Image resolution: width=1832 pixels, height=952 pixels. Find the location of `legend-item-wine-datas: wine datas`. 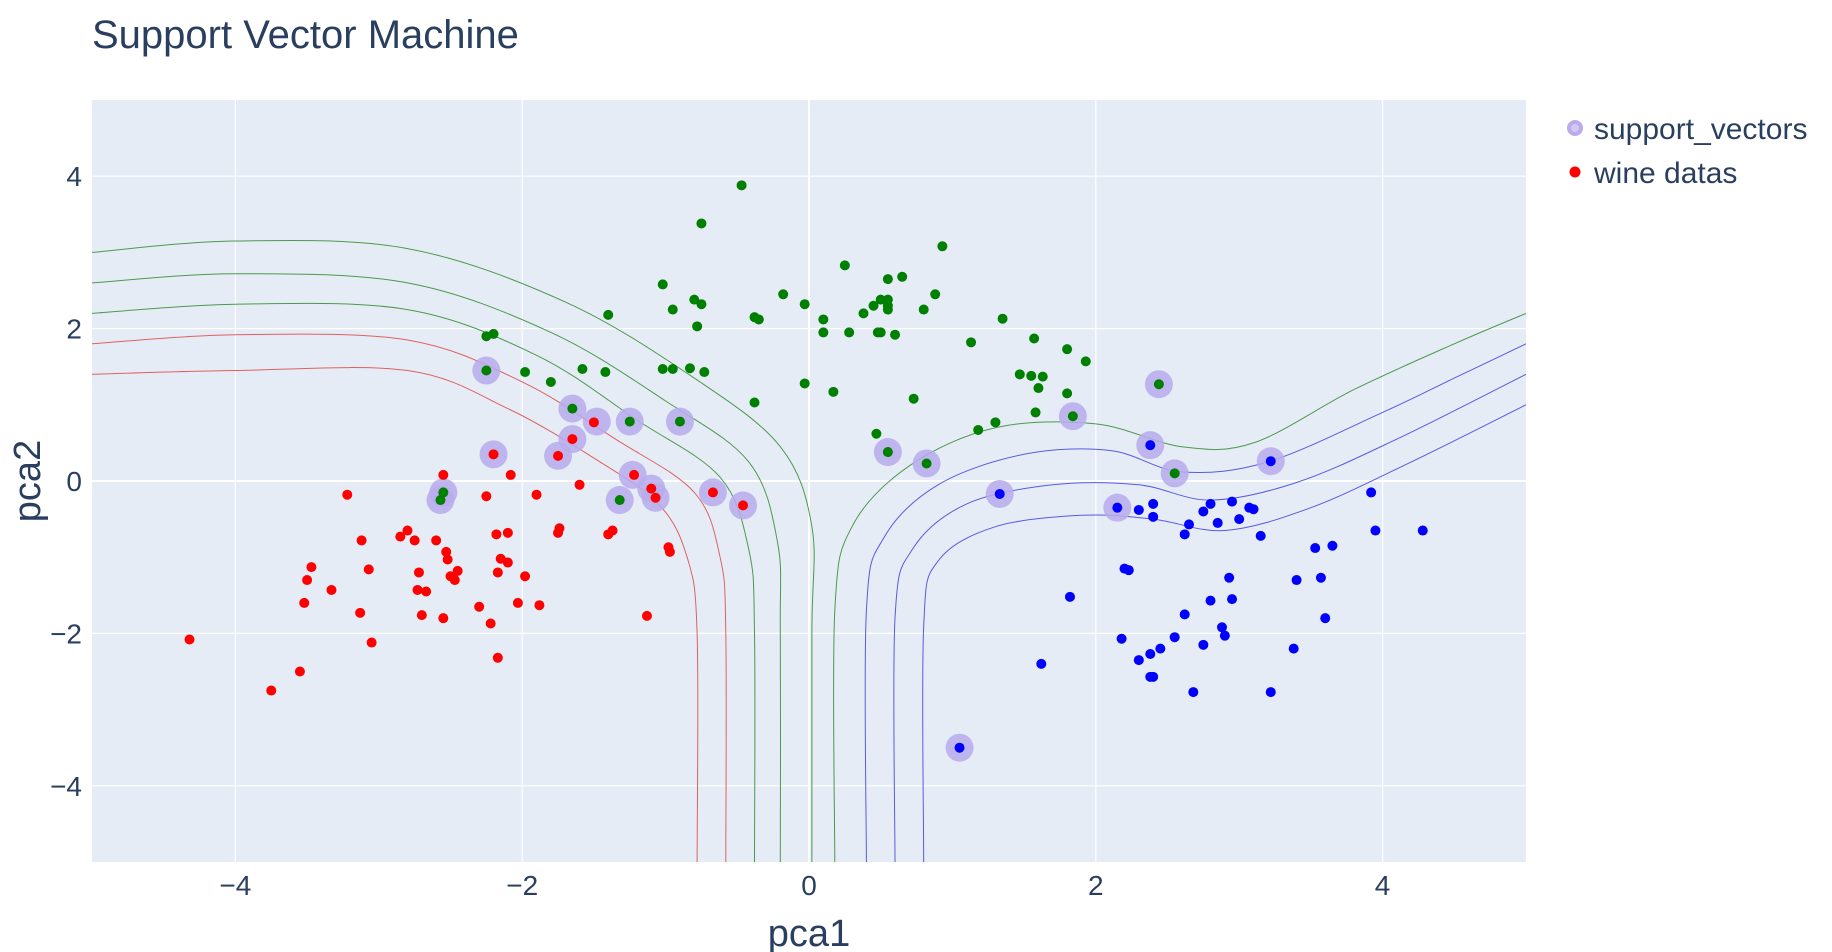

legend-item-wine-datas: wine datas is located at coordinates (1653, 173).